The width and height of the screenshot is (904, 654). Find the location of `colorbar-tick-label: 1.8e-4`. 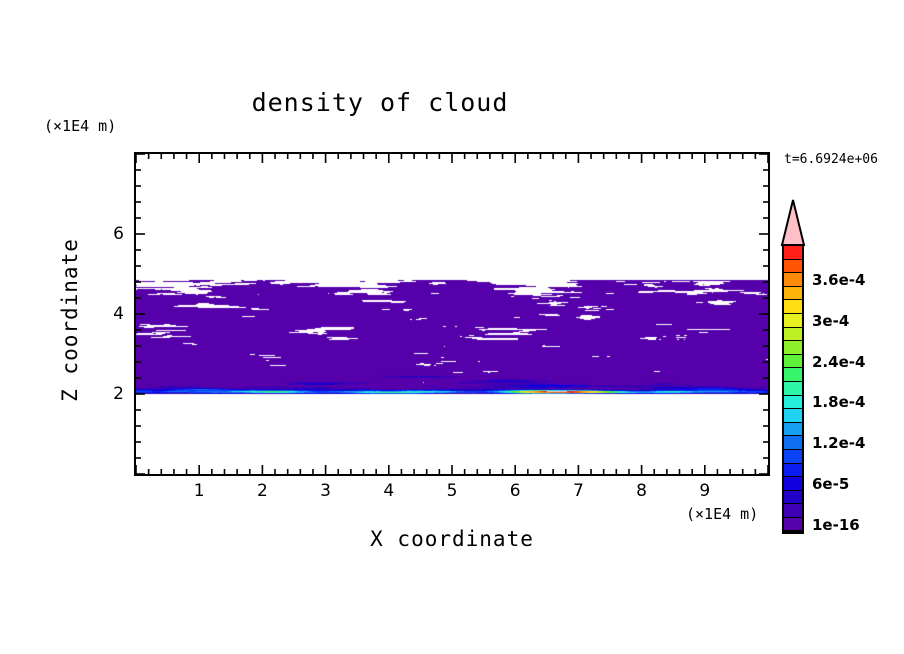

colorbar-tick-label: 1.8e-4 is located at coordinates (839, 402).